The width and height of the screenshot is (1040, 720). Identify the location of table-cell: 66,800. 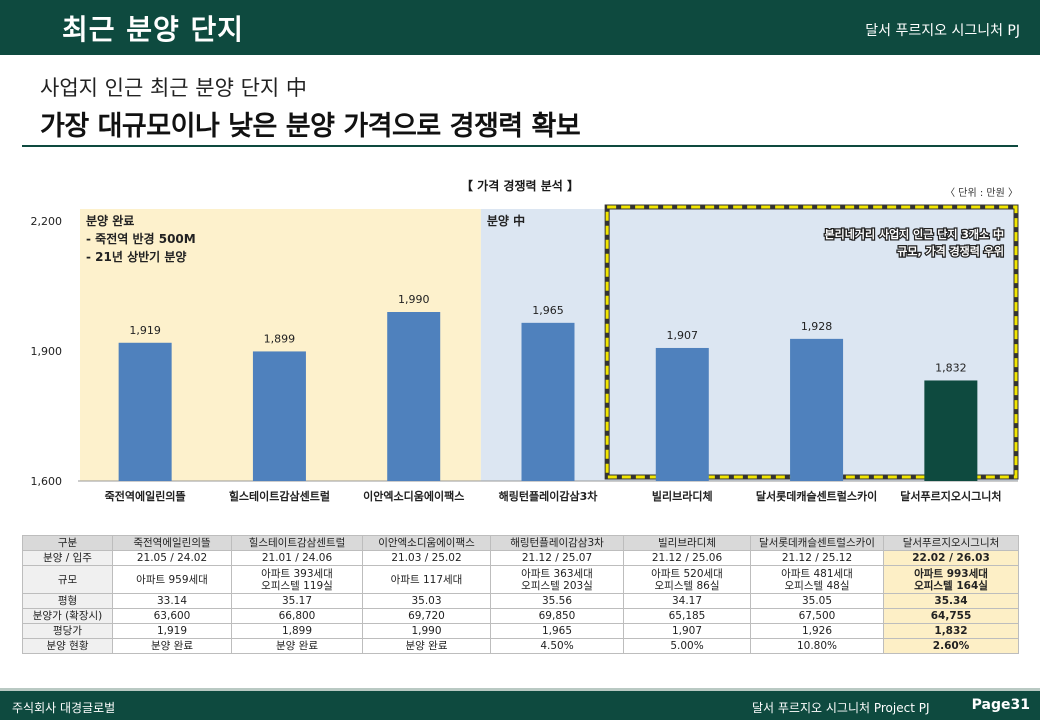
(297, 616).